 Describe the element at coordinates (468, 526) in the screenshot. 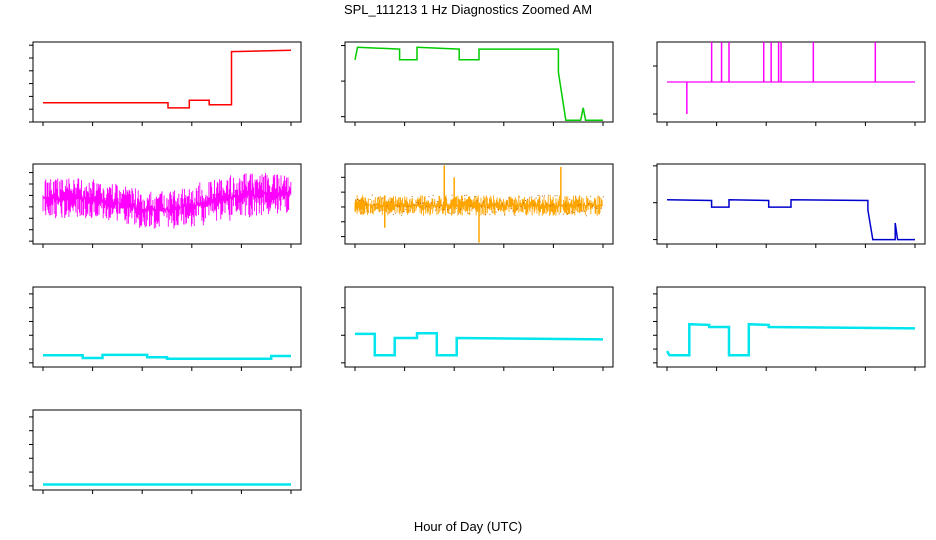

I see `x-axis-label: Hour of Day (UTC)` at that location.